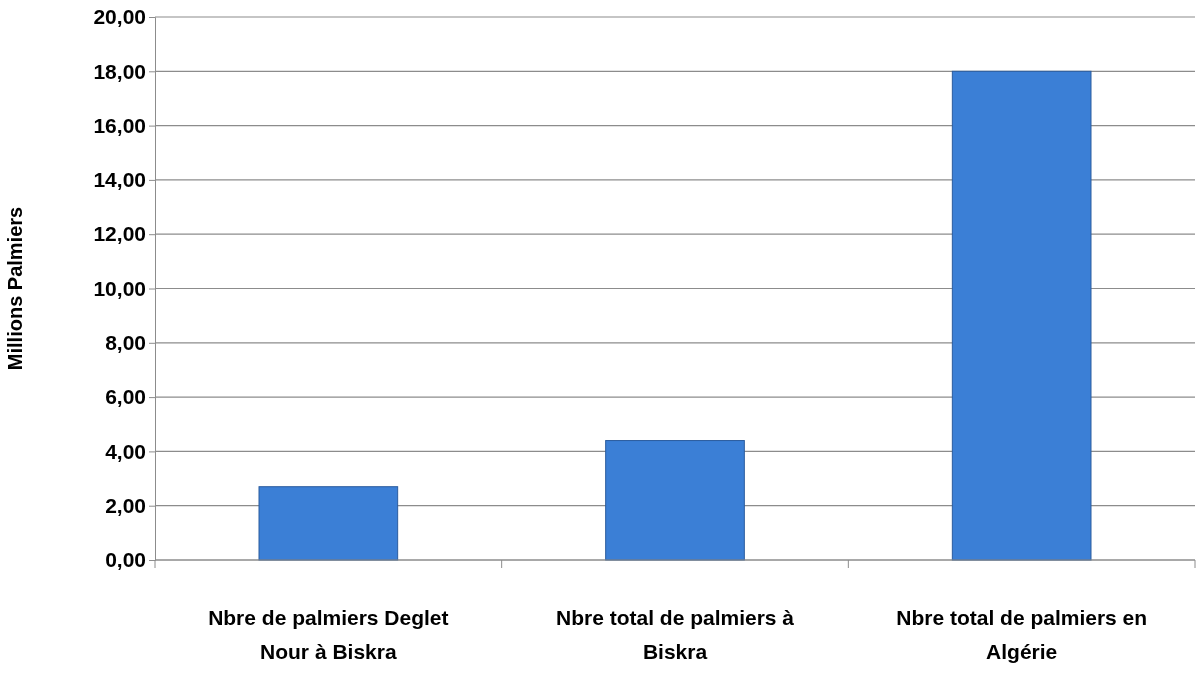 The height and width of the screenshot is (683, 1200). What do you see at coordinates (119, 180) in the screenshot?
I see `y-tick-label: 14,00` at bounding box center [119, 180].